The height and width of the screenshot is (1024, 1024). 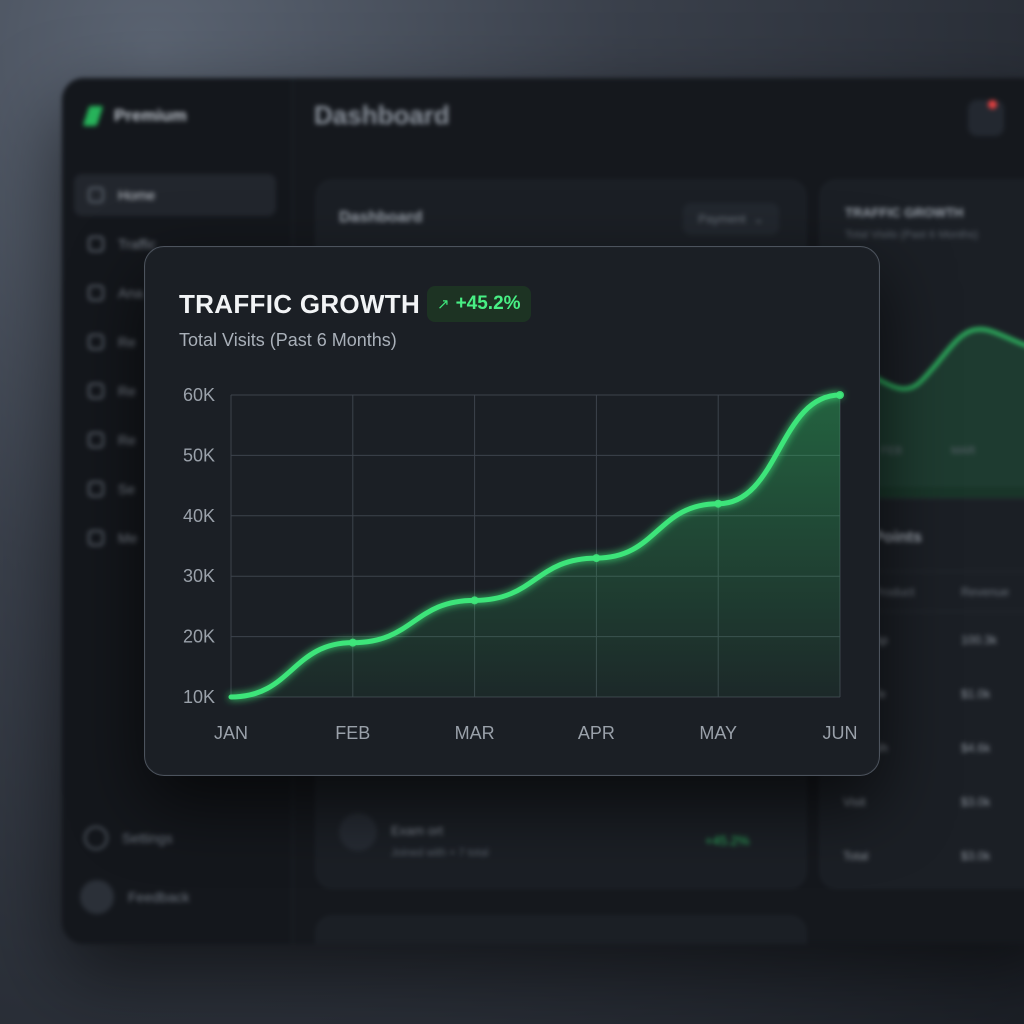 What do you see at coordinates (382, 115) in the screenshot?
I see `page-title: Dashboard` at bounding box center [382, 115].